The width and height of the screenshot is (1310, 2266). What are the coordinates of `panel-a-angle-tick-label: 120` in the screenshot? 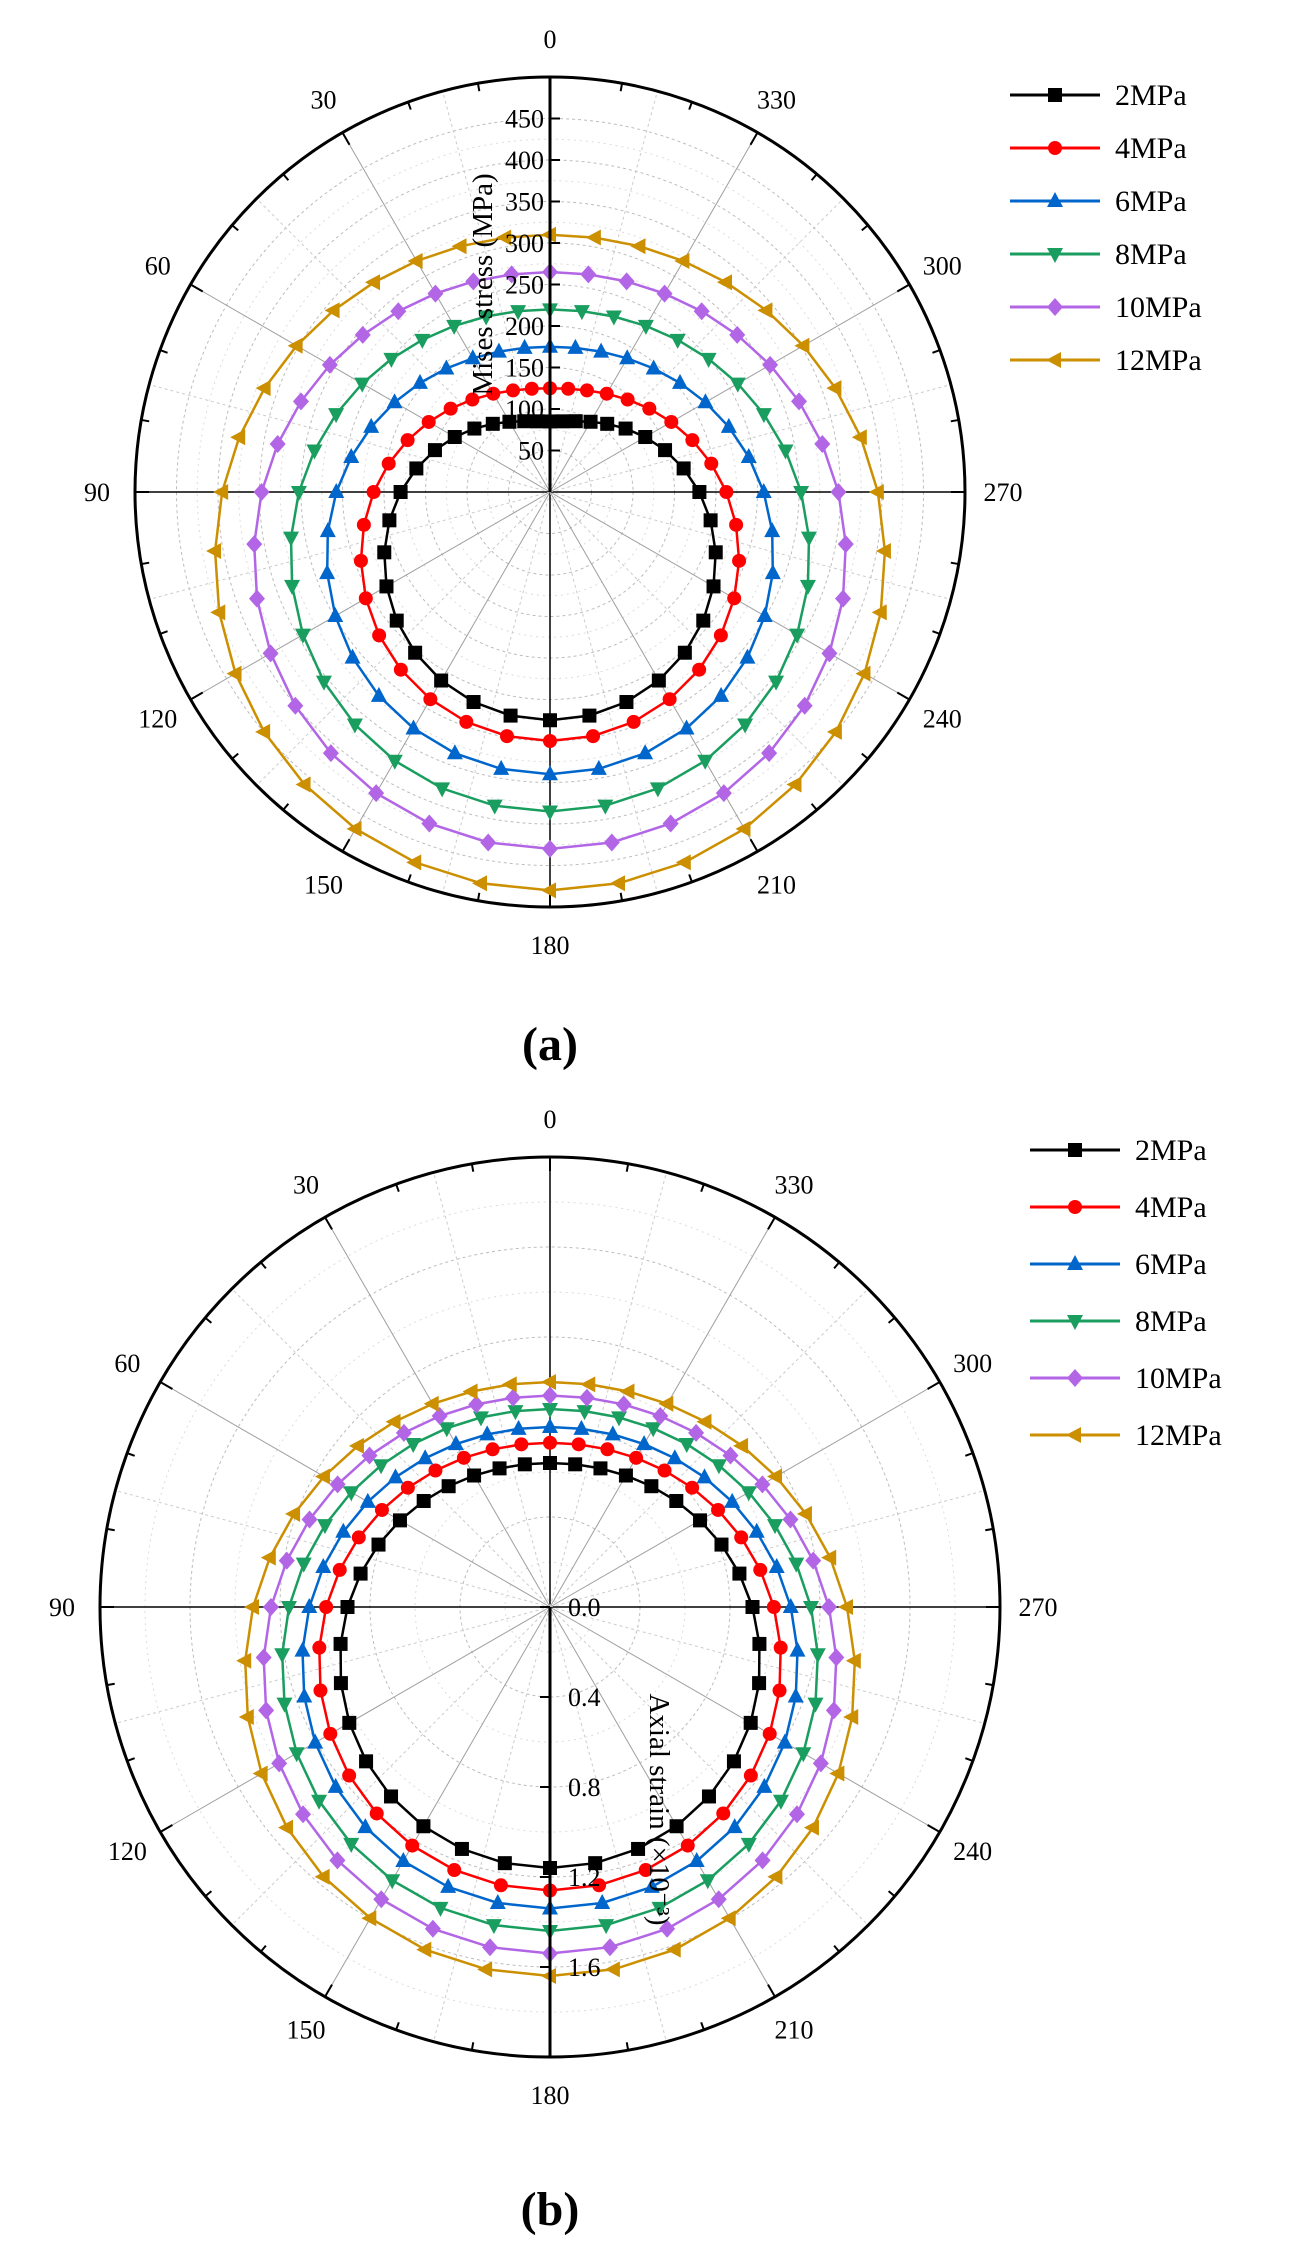 It's located at (157, 719).